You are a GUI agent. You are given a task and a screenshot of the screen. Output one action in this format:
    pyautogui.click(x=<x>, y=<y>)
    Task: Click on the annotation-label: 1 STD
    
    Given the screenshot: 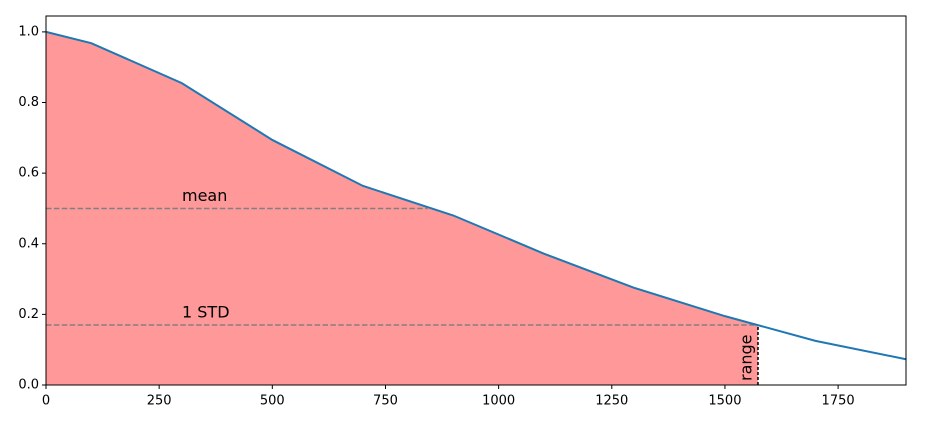 What is the action you would take?
    pyautogui.click(x=206, y=311)
    